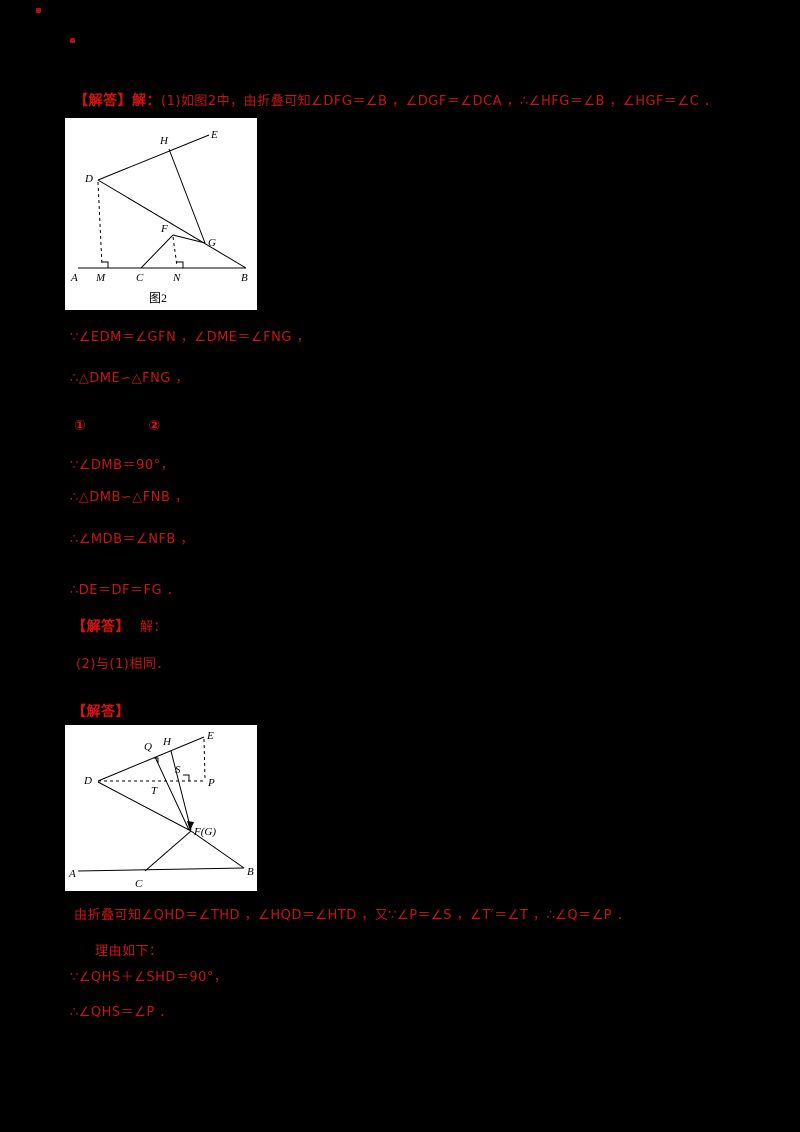  What do you see at coordinates (154, 791) in the screenshot?
I see `point-label-t: T` at bounding box center [154, 791].